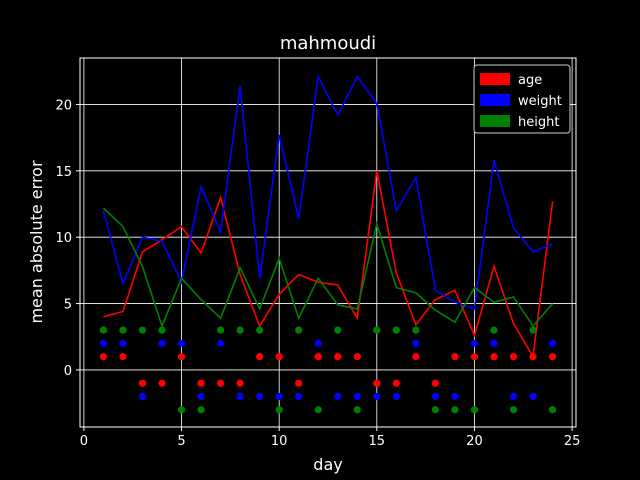  I want to click on y-tick-label: 10, so click(63, 238).